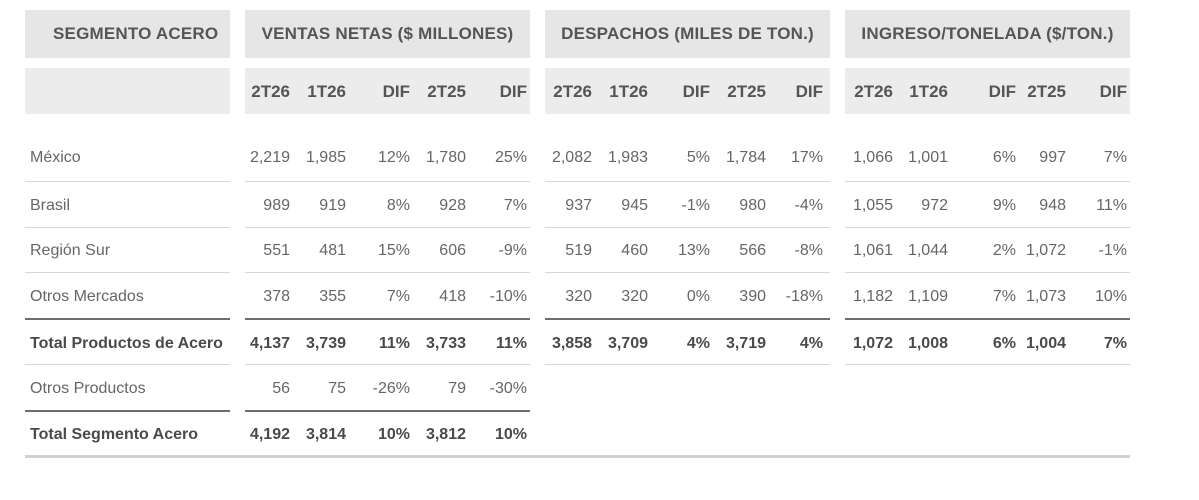 Image resolution: width=1199 pixels, height=500 pixels. I want to click on cell-despachos: -18%, so click(804, 296).